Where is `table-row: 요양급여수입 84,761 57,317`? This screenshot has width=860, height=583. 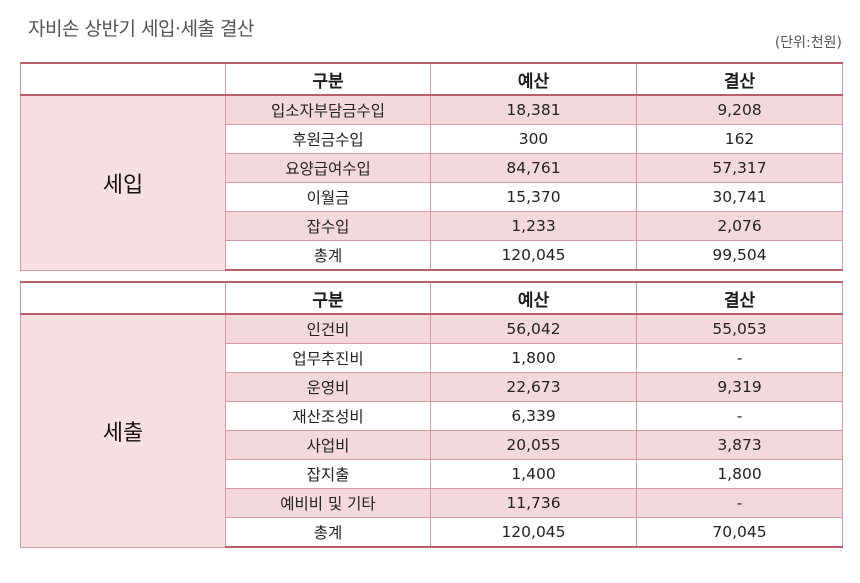 table-row: 요양급여수입 84,761 57,317 is located at coordinates (432, 168).